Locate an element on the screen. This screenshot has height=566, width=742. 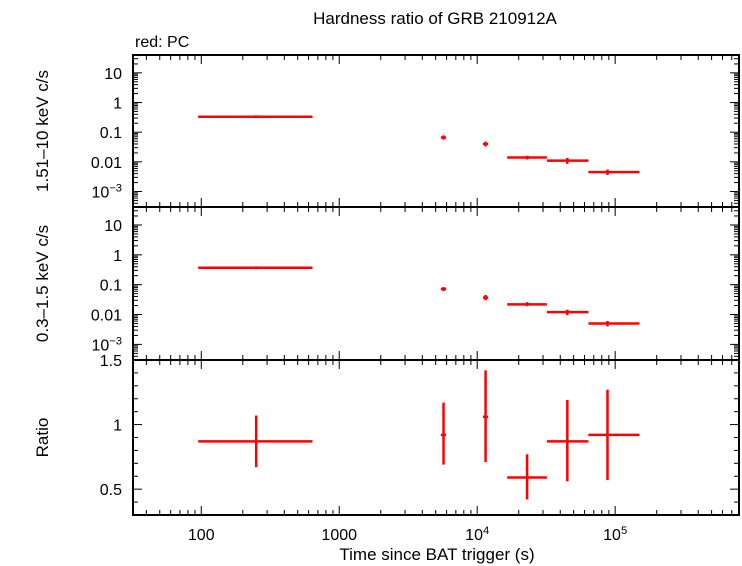
chart-subtitle: red: PC is located at coordinates (162, 42).